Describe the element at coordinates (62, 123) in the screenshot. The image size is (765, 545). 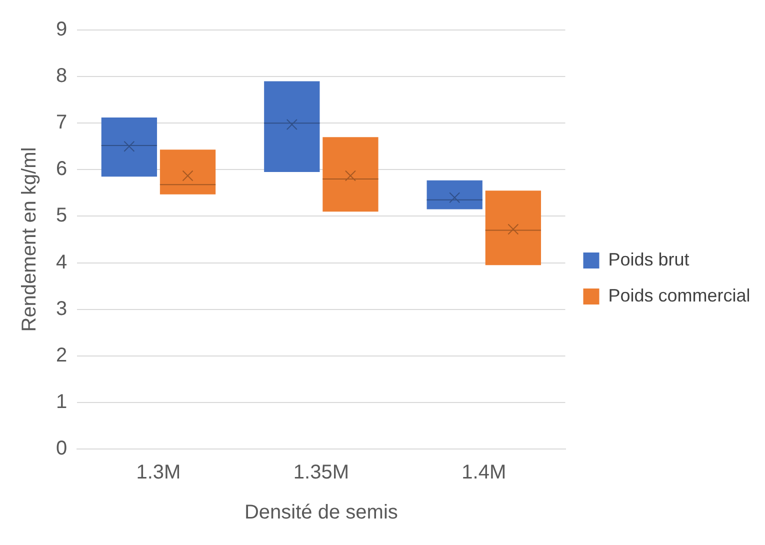
I see `y-tick-label: 7` at that location.